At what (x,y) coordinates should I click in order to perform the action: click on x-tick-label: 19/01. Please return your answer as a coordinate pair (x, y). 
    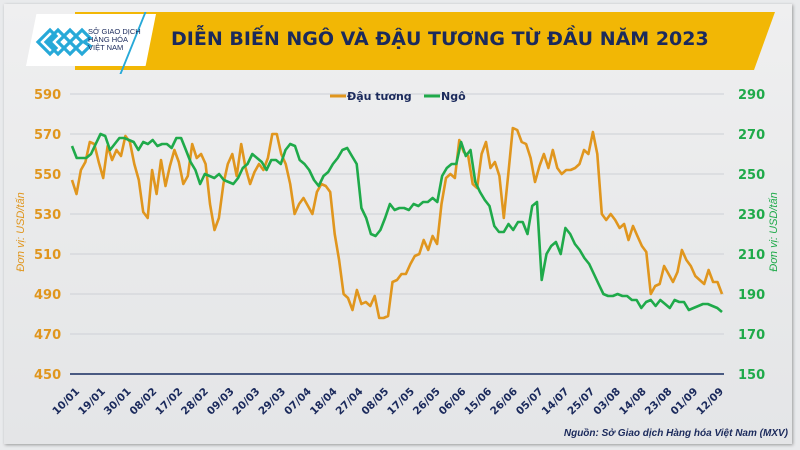
    Looking at the image, I should click on (92, 402).